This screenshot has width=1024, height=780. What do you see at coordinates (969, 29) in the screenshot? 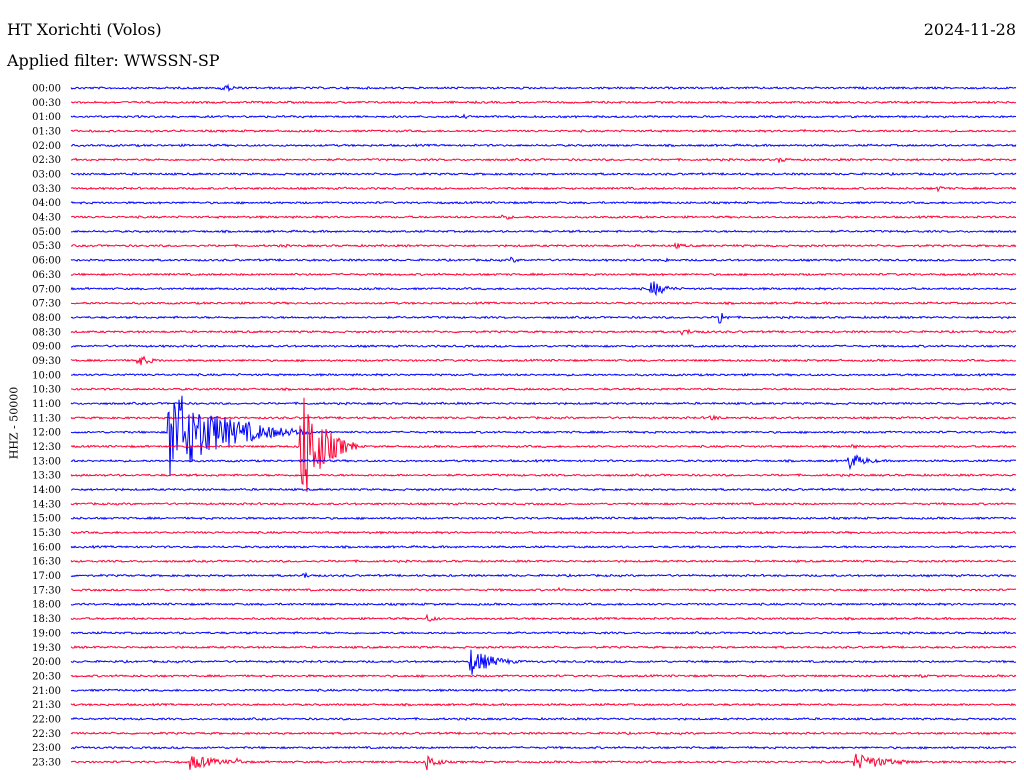
I see `date-label: 2024-11-28` at bounding box center [969, 29].